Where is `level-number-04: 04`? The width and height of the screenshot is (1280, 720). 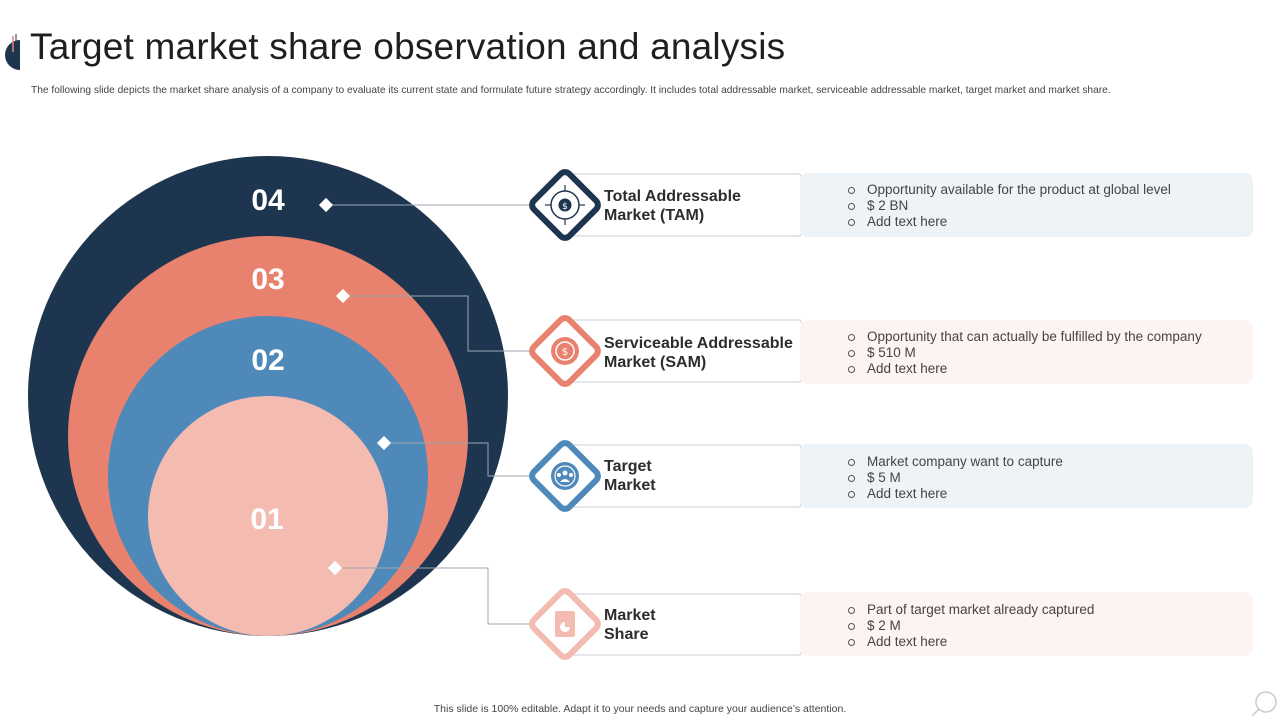 level-number-04: 04 is located at coordinates (268, 200).